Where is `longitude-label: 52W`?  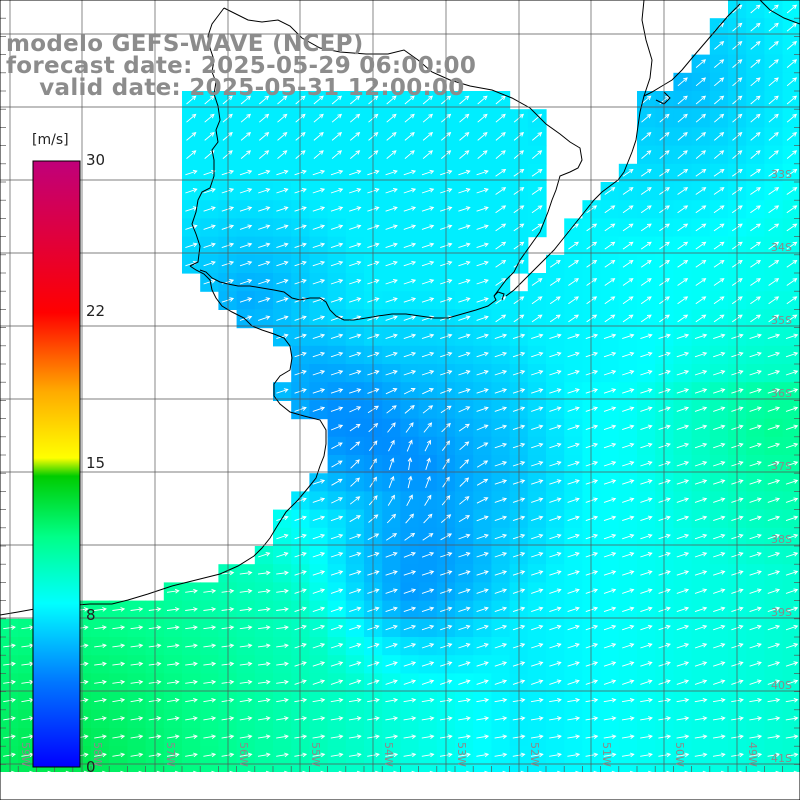 longitude-label: 52W is located at coordinates (534, 754).